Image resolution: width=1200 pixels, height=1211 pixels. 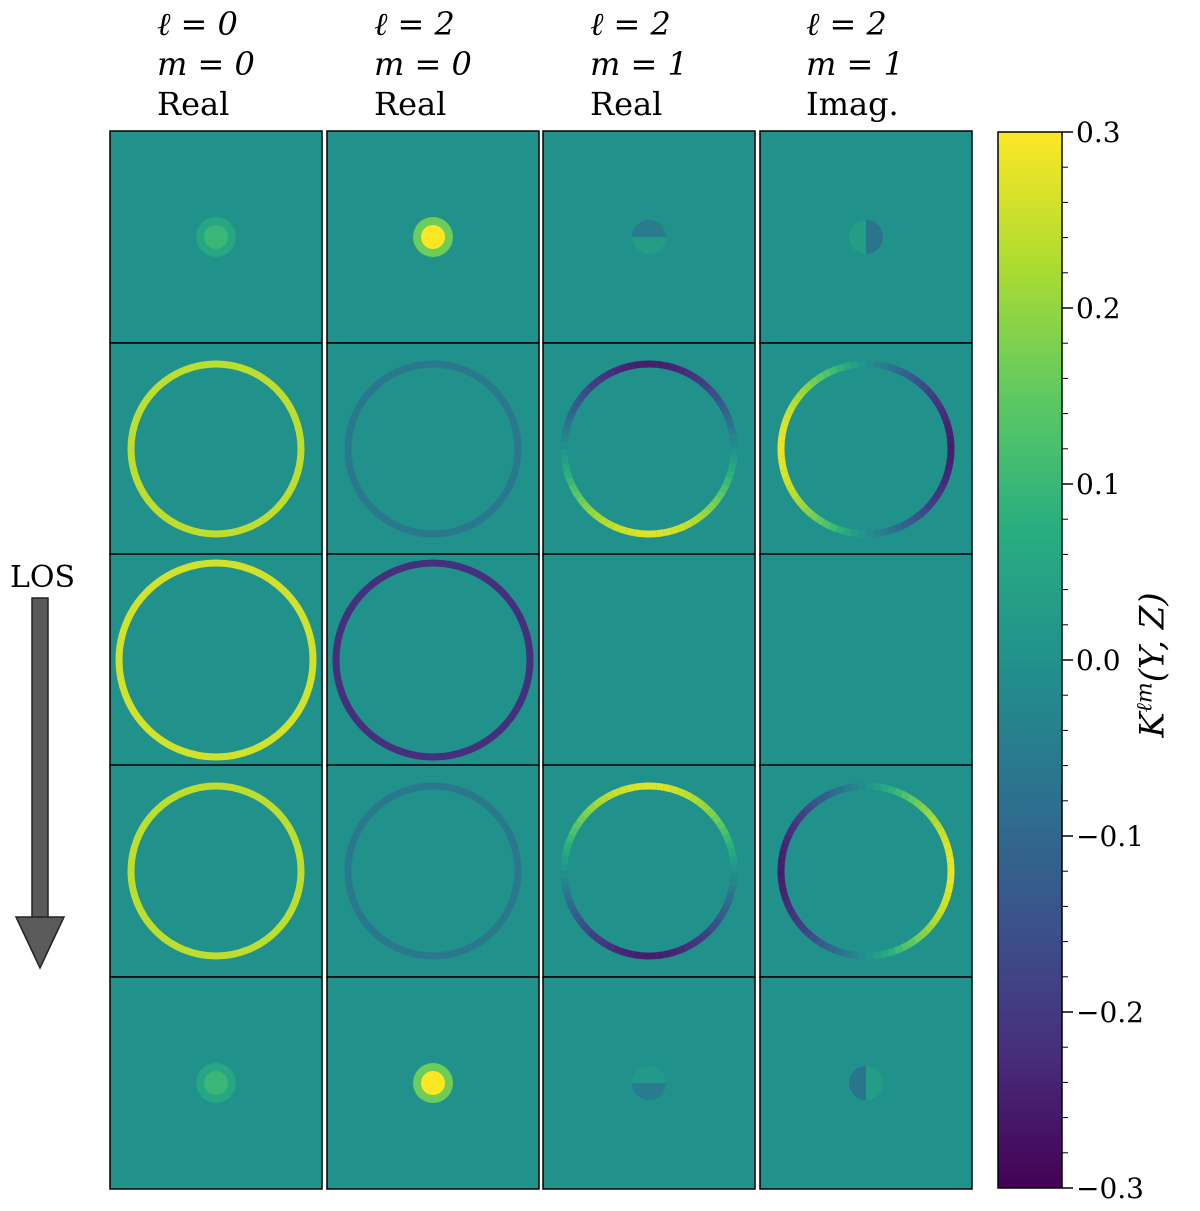 I want to click on kernel-blob-bottom-half, so click(x=649, y=1091).